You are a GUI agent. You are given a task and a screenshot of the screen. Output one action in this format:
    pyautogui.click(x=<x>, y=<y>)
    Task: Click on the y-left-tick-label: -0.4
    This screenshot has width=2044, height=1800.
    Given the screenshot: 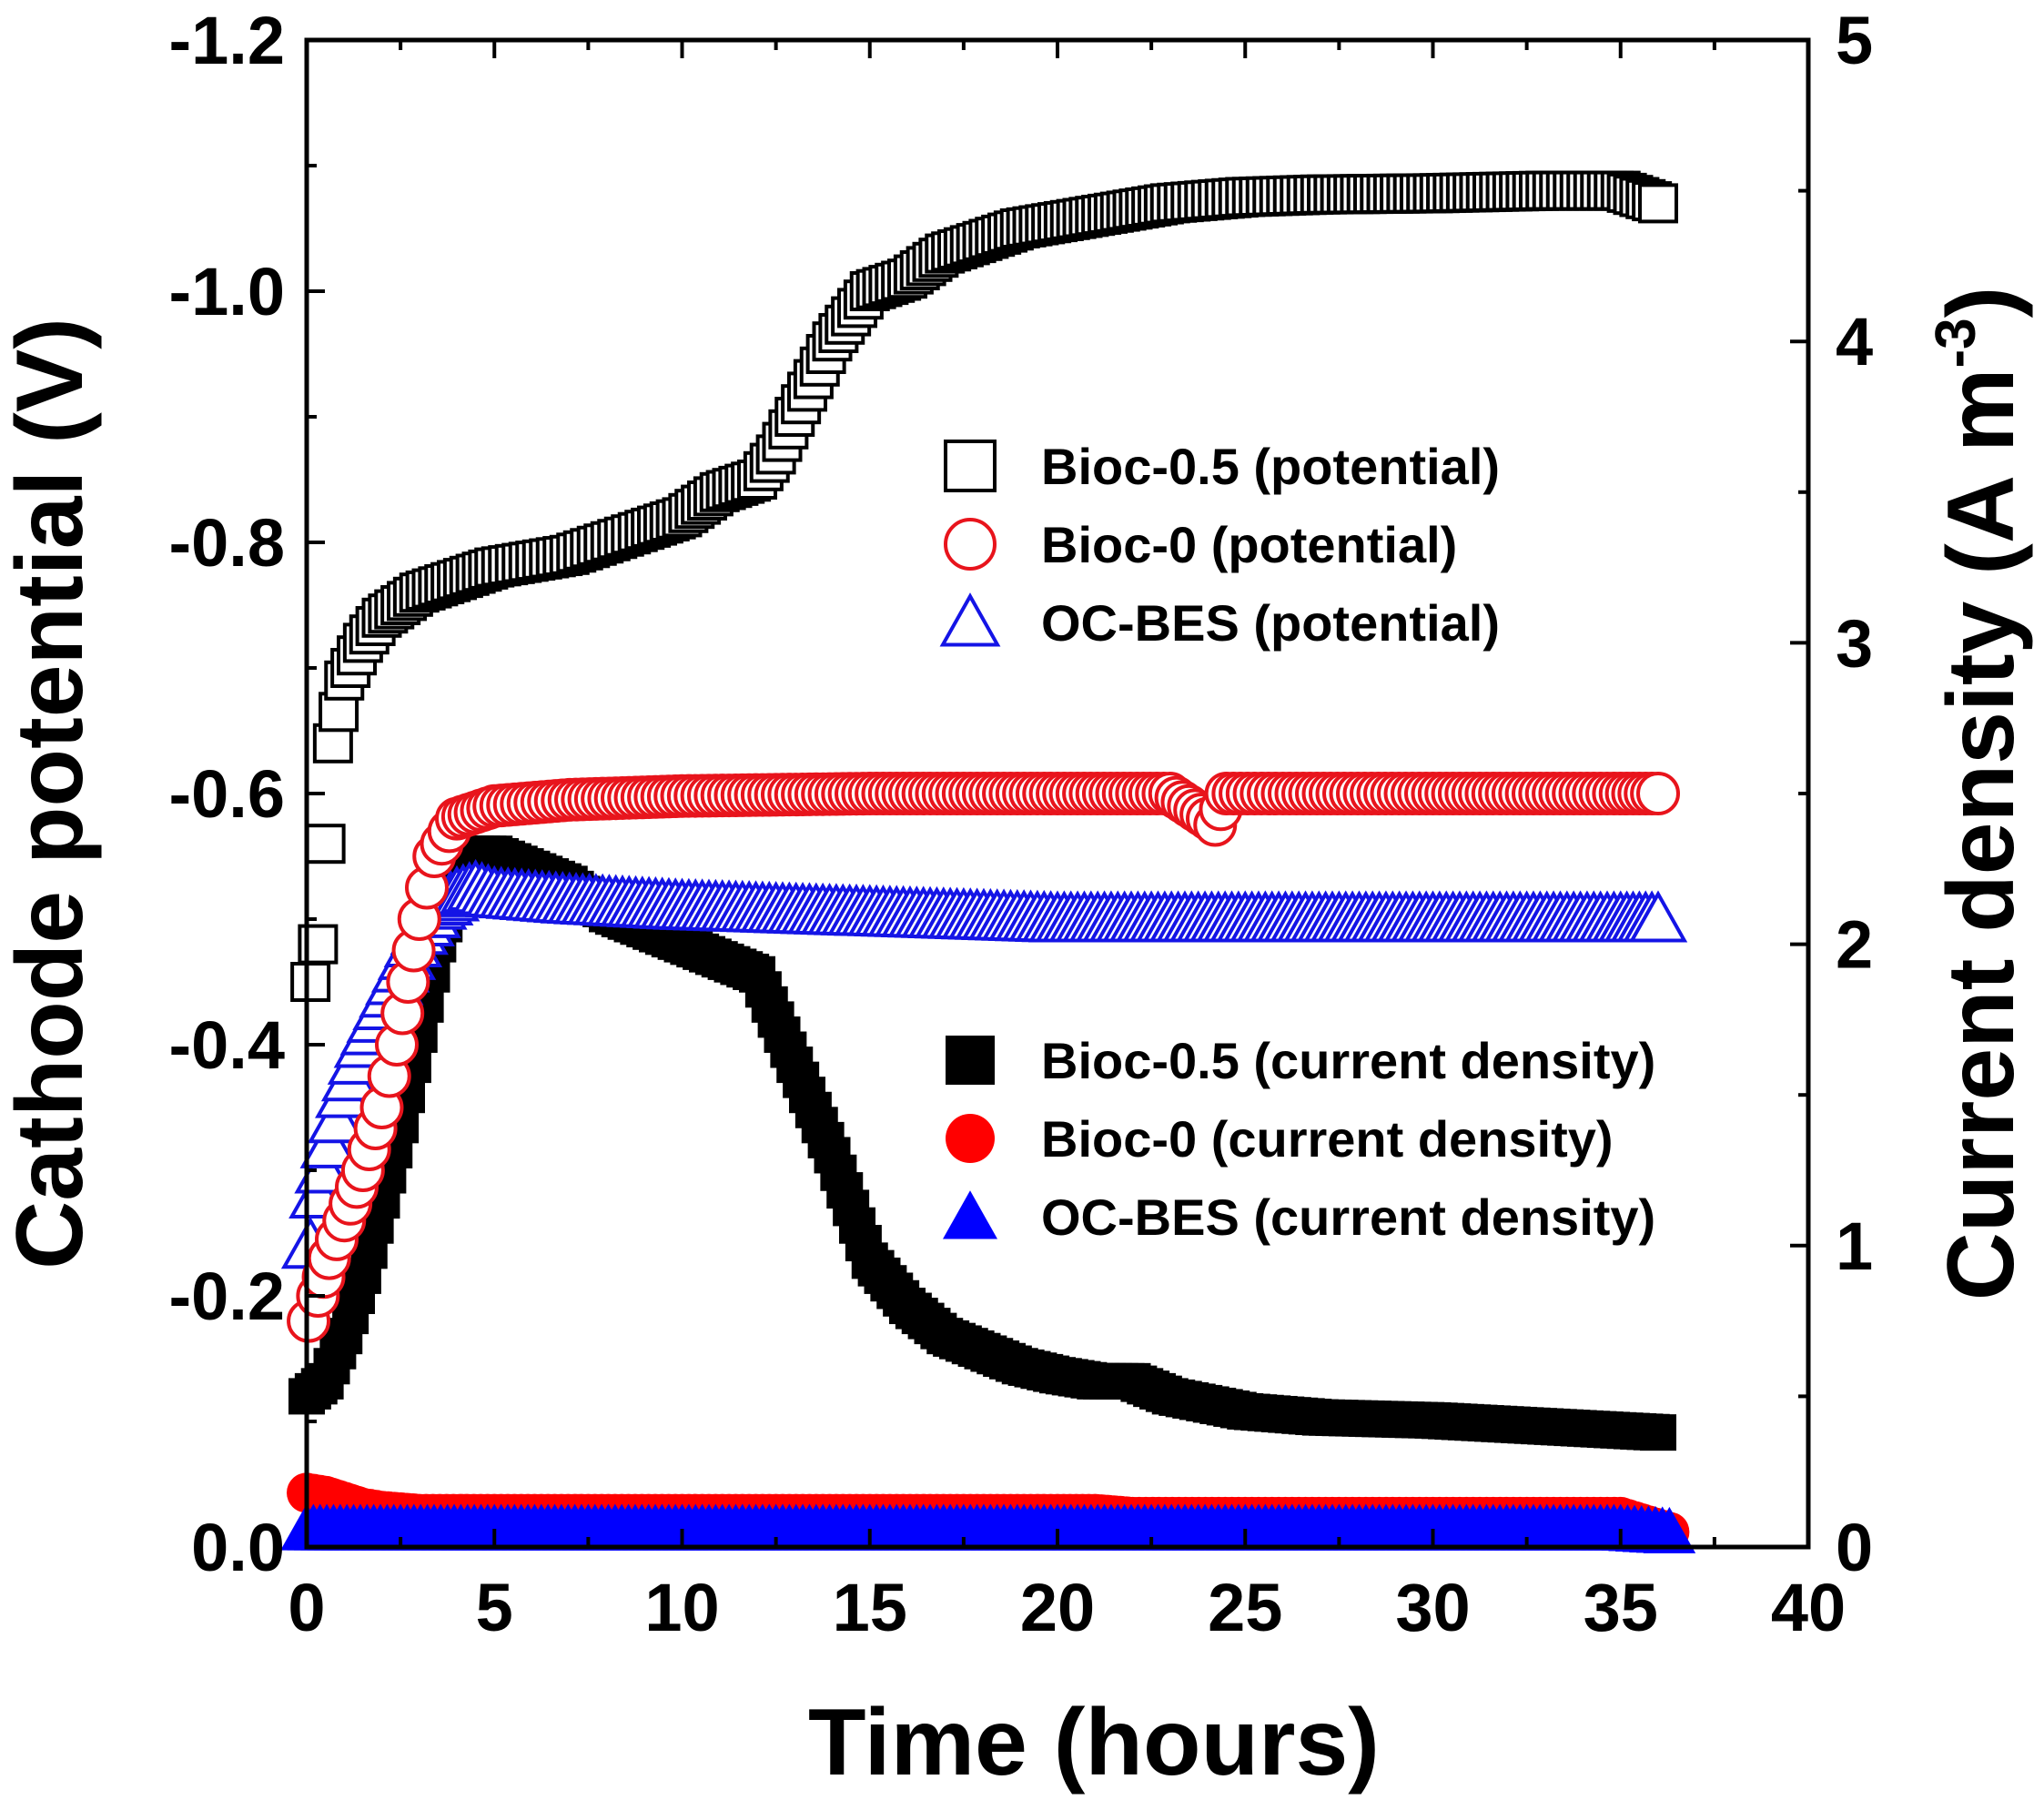 What is the action you would take?
    pyautogui.click(x=226, y=1045)
    